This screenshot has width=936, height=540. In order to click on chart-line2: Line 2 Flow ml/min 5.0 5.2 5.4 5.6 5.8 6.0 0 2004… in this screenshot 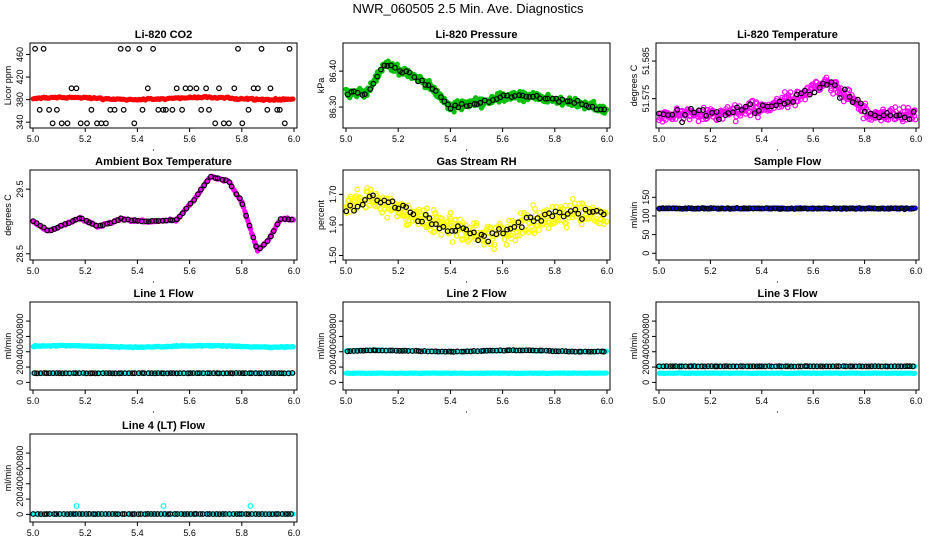, I will do `click(464, 350)`.